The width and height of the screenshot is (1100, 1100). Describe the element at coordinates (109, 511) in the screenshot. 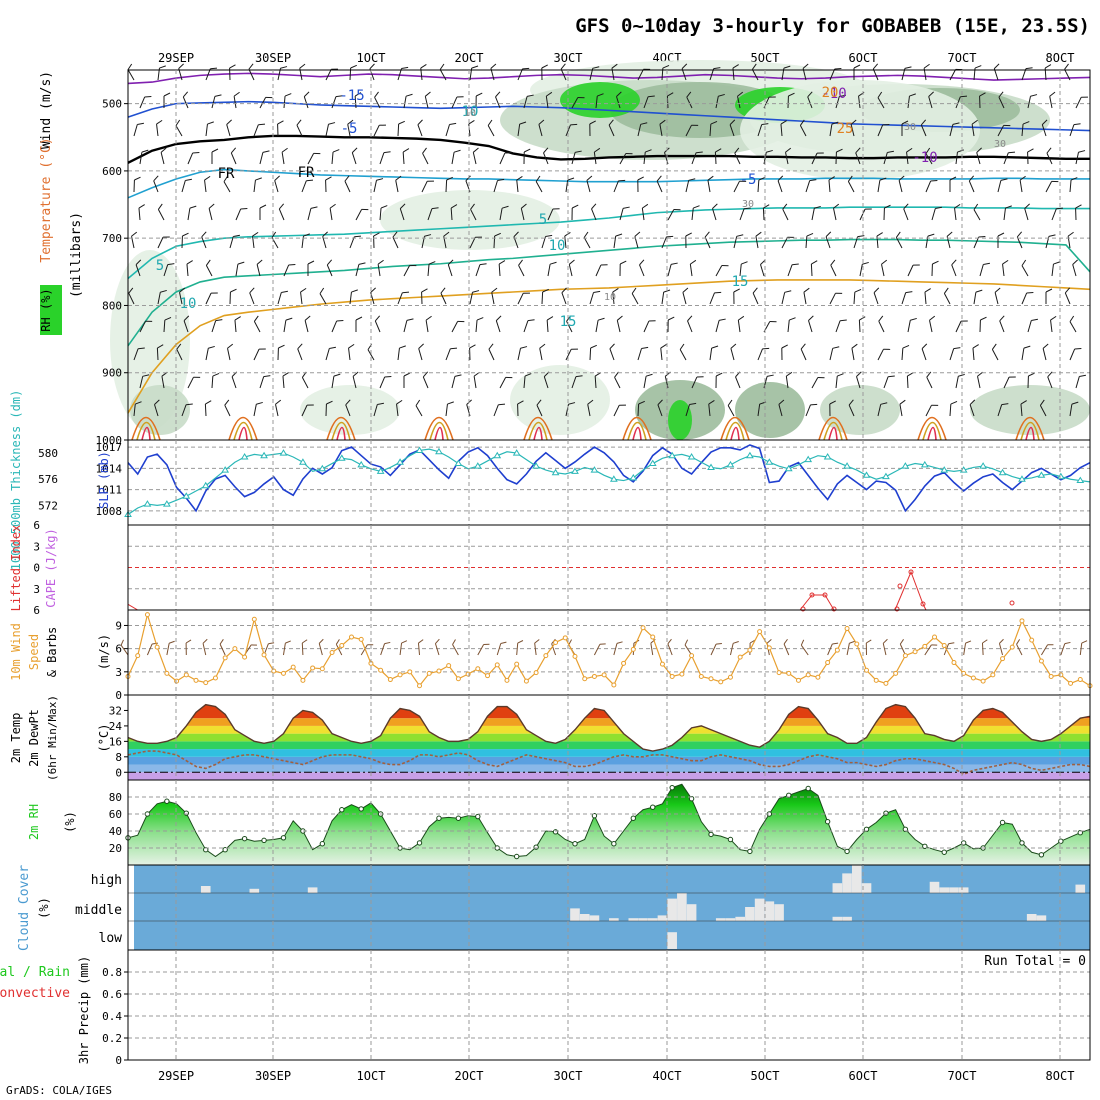

I see `slp-tick-label-0: 1008` at that location.